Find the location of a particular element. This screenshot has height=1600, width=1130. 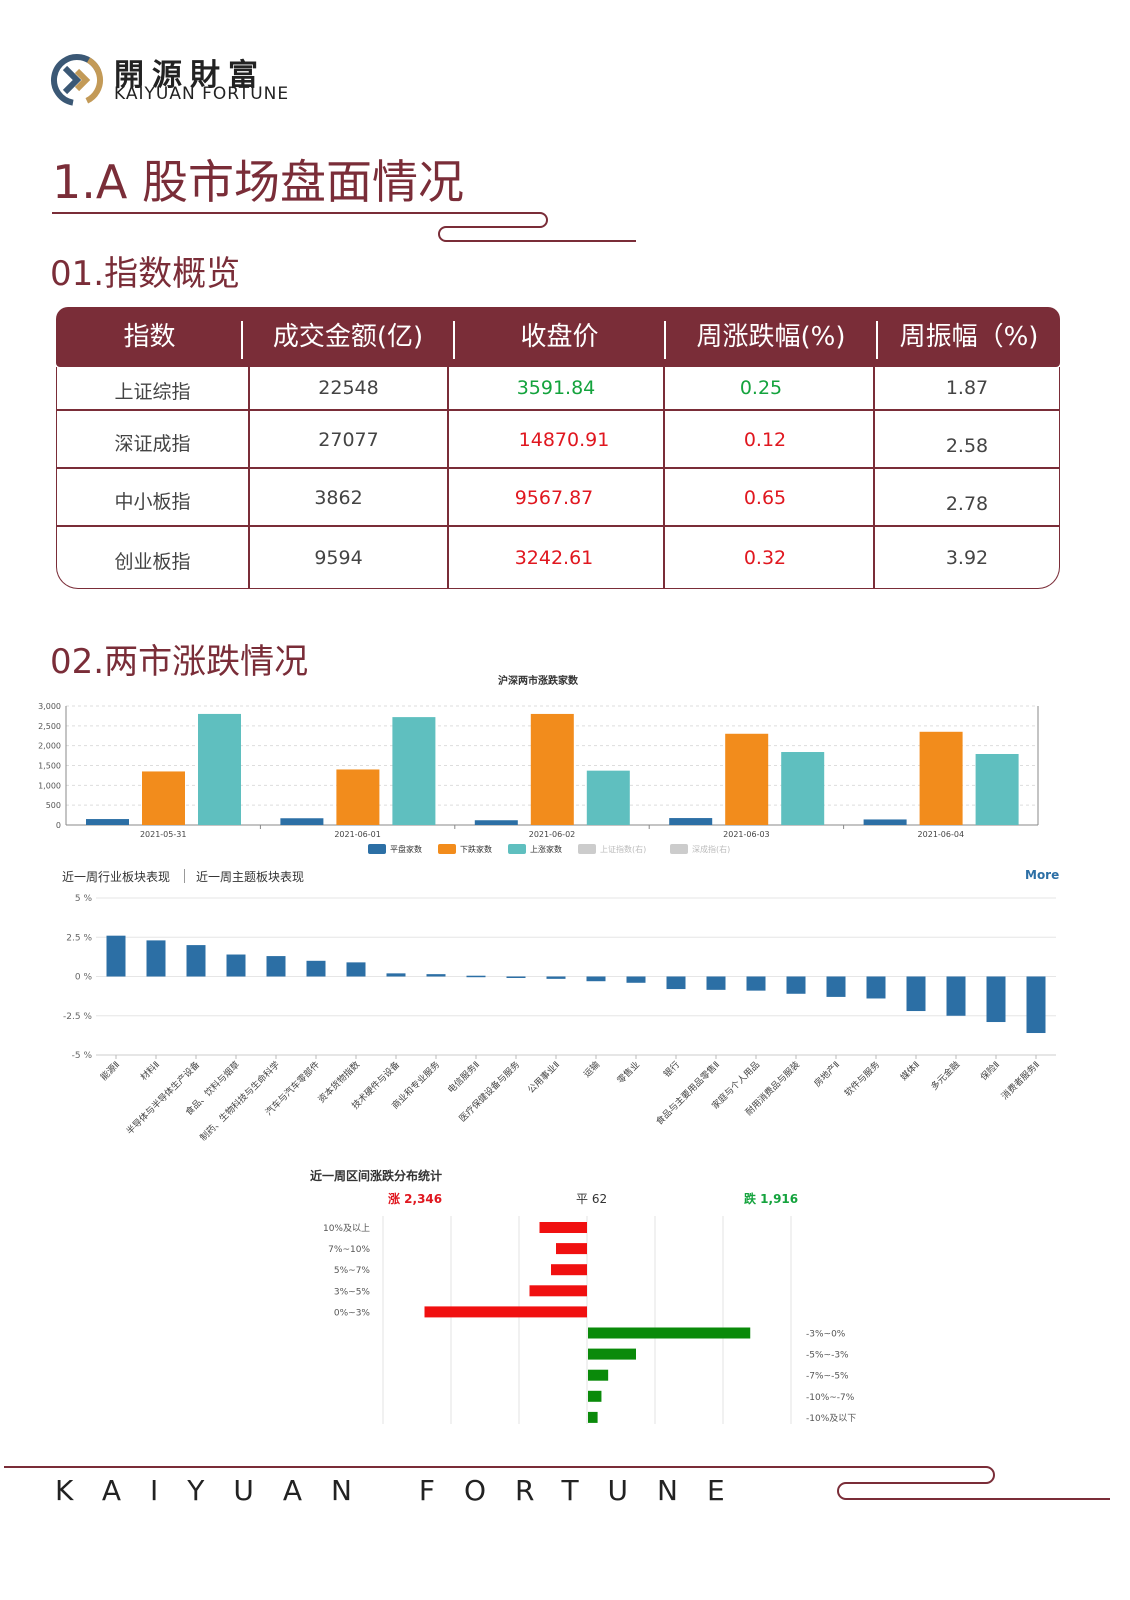

cell-weekly-change: 0.32 is located at coordinates (765, 558).